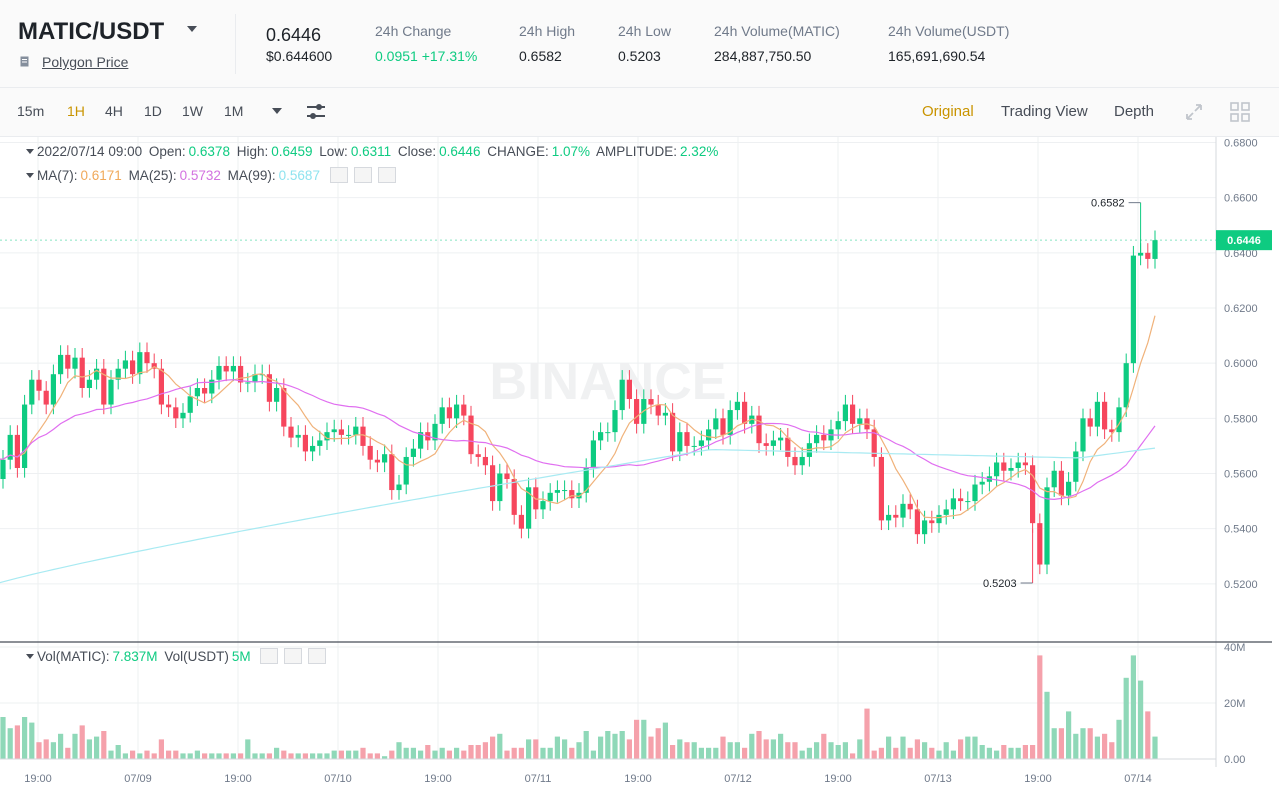 The image size is (1279, 798). Describe the element at coordinates (639, 112) in the screenshot. I see `chart-toolbar: 15m 1H 4H 1D 1W 1M Original Trading View Depth` at that location.